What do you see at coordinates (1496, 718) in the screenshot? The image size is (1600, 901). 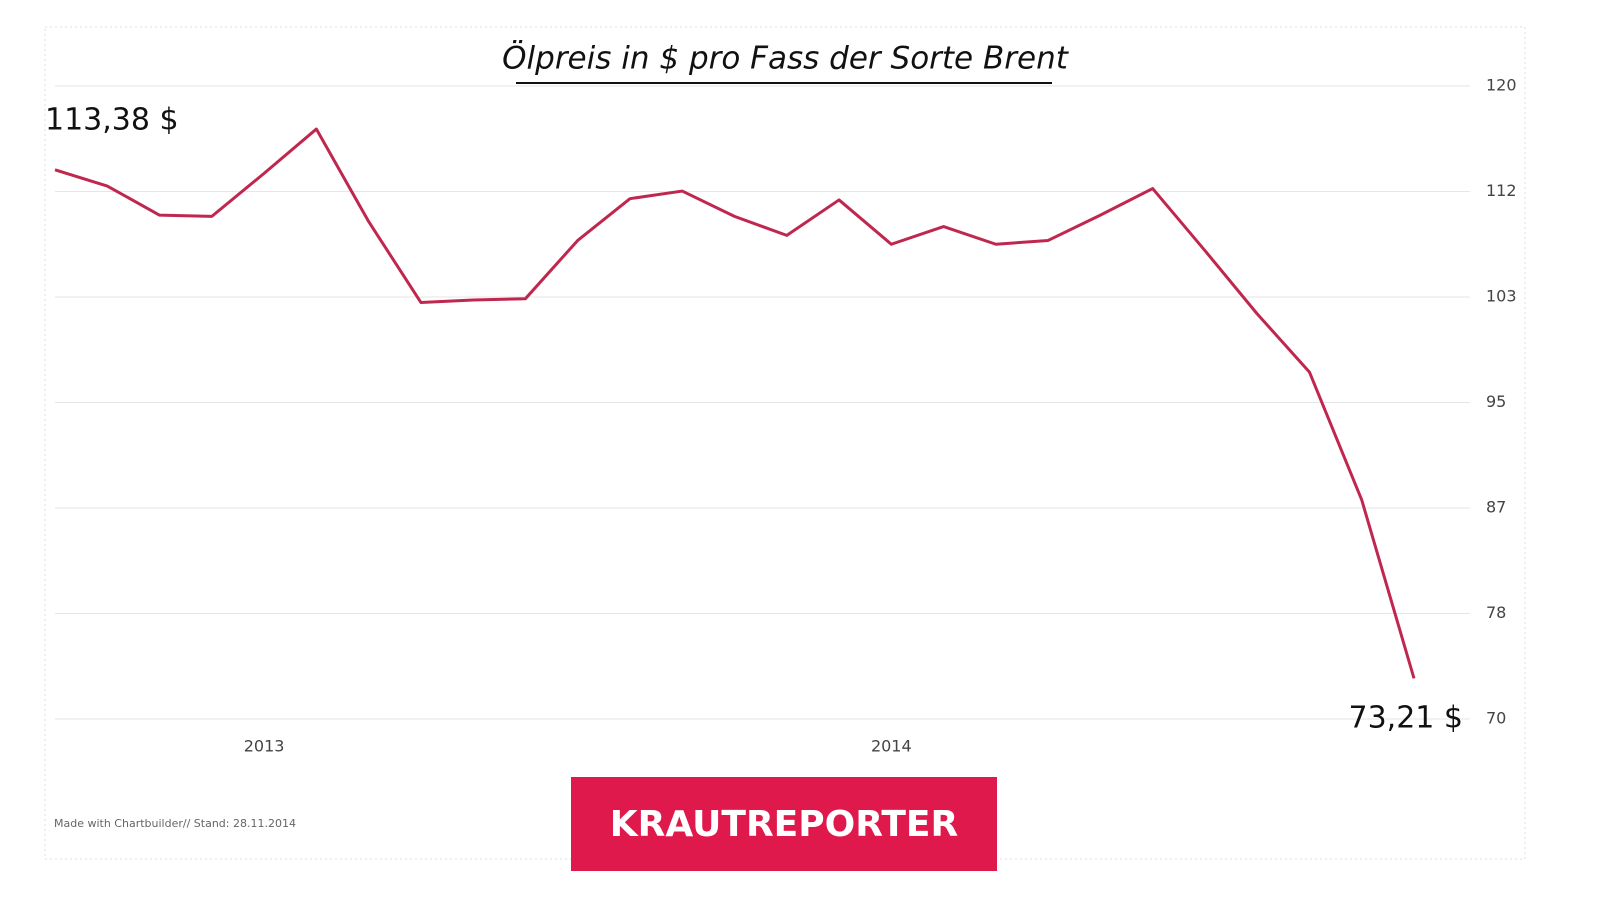 I see `y-tick-label: 70` at bounding box center [1496, 718].